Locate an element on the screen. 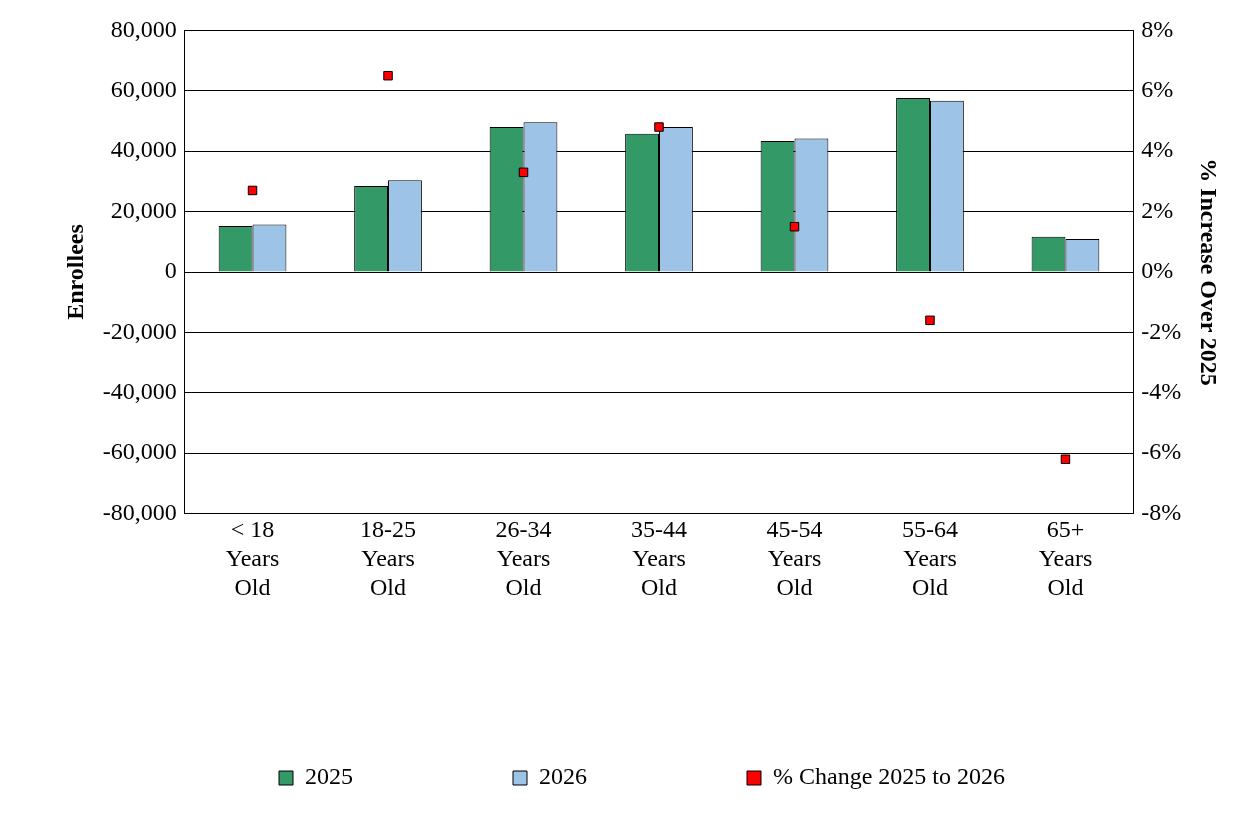 This screenshot has width=1246, height=820. y-tick-label: 80,000 is located at coordinates (143, 28).